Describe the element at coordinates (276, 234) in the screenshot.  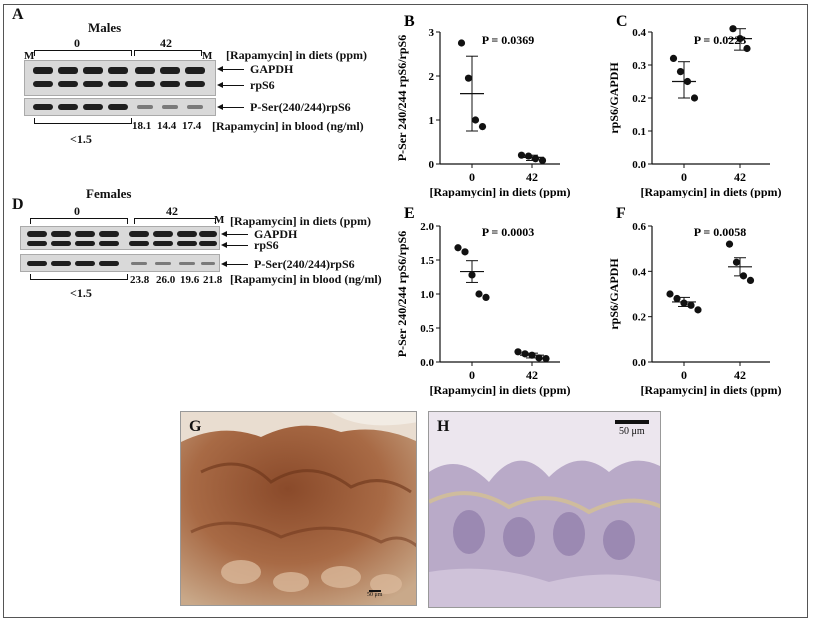
I see `panel-d-label-gapdh: GAPDH` at that location.